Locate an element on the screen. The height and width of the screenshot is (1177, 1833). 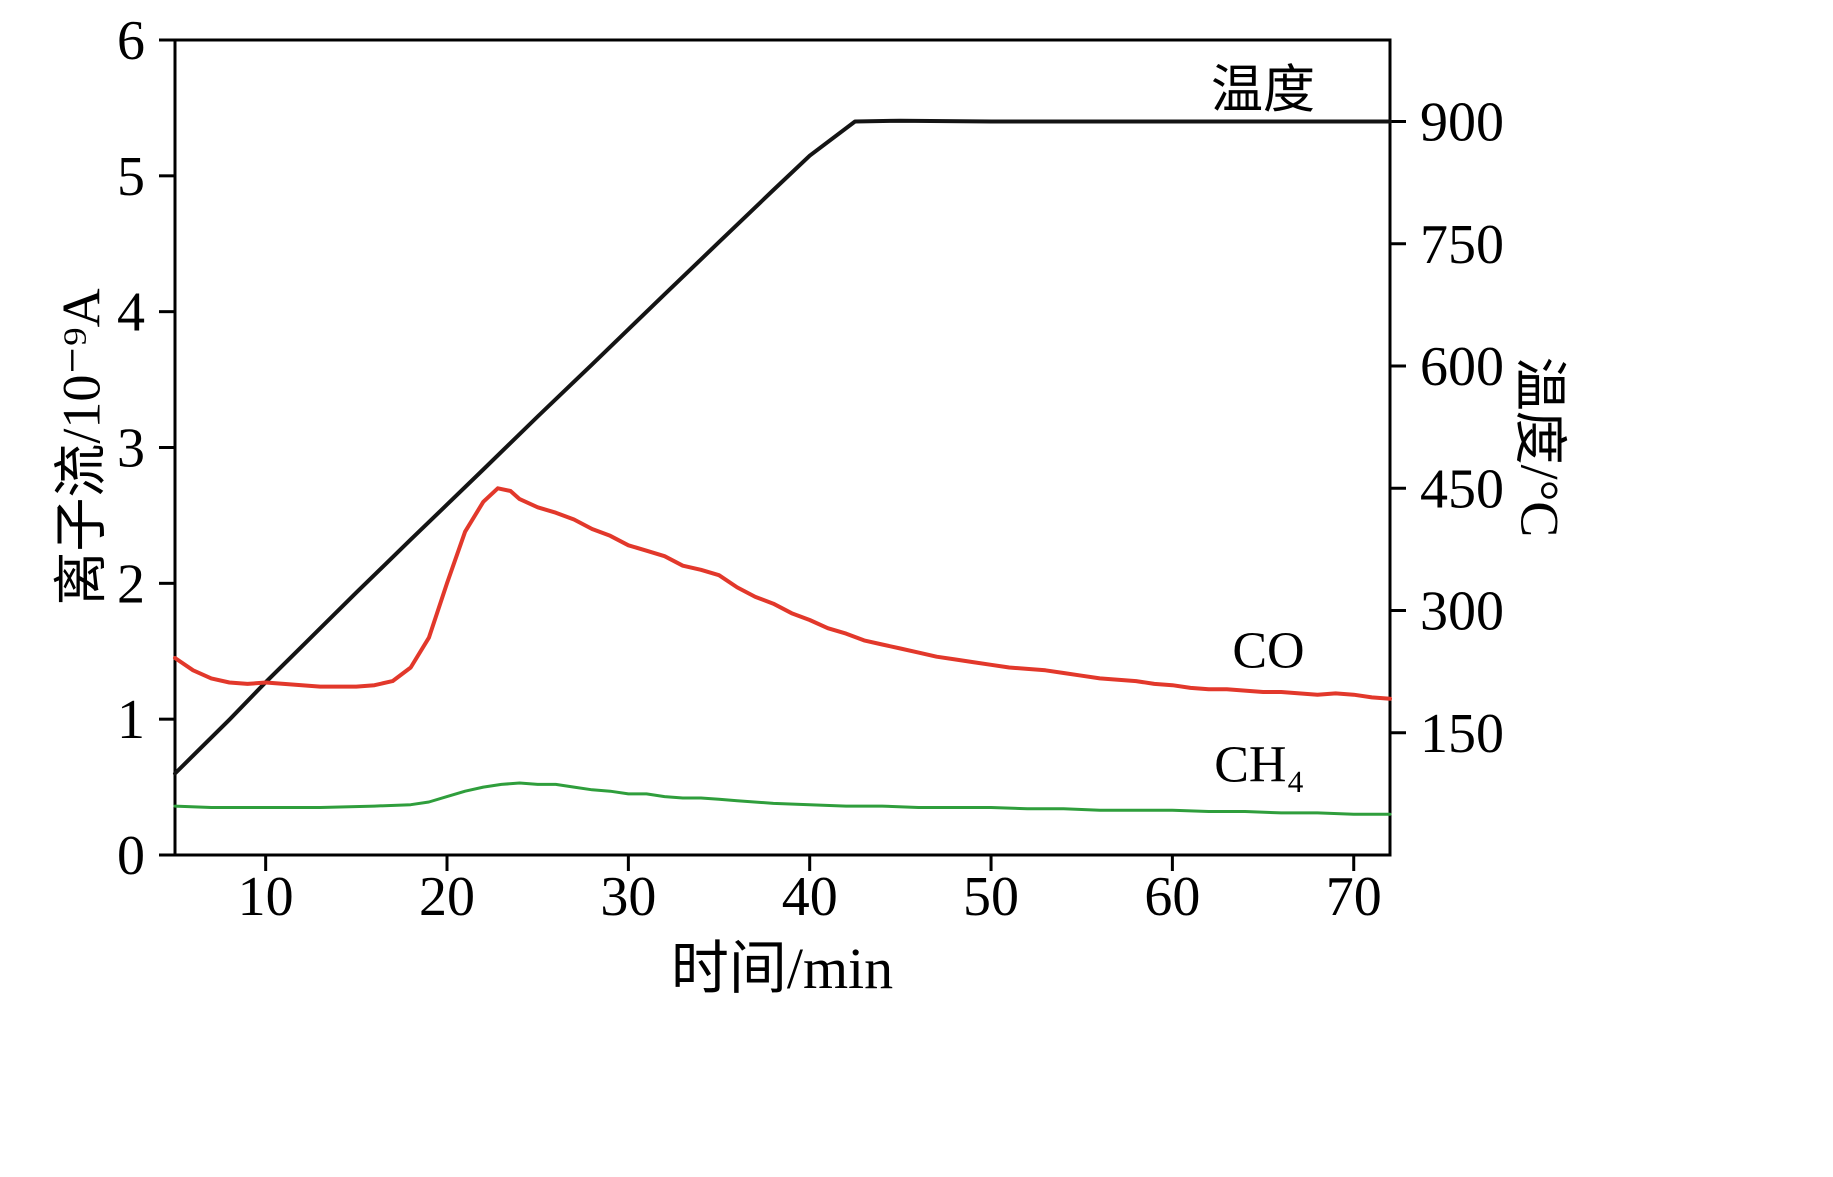
x-axis-title: 时间/min is located at coordinates (782, 968).